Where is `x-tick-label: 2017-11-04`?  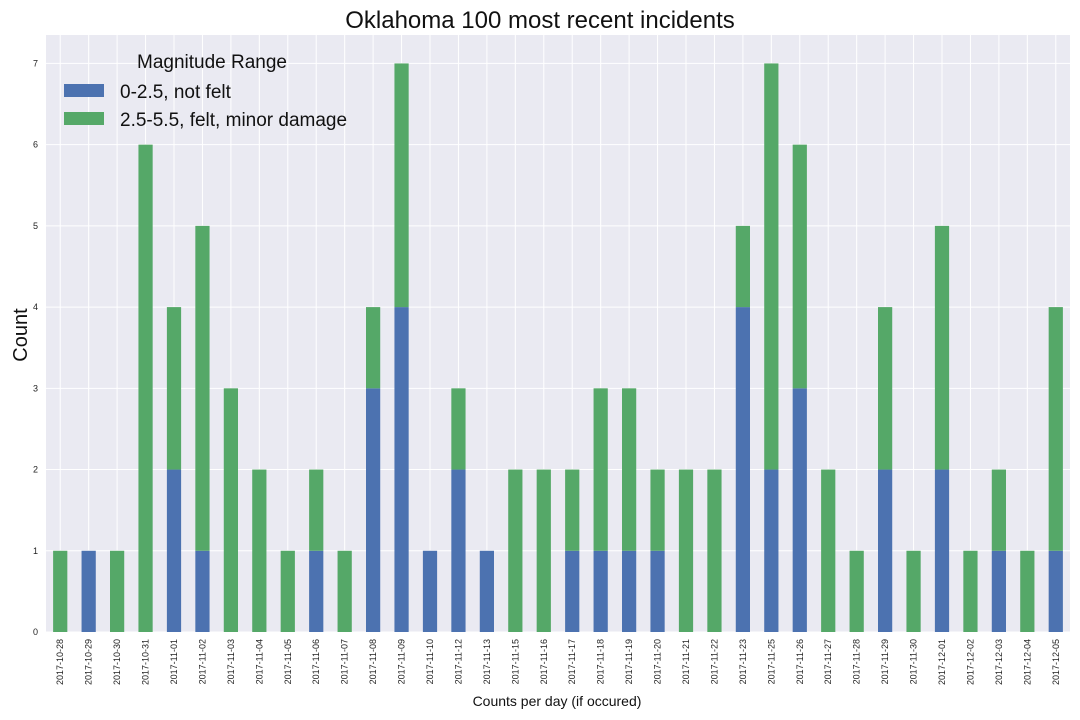 x-tick-label: 2017-11-04 is located at coordinates (259, 661).